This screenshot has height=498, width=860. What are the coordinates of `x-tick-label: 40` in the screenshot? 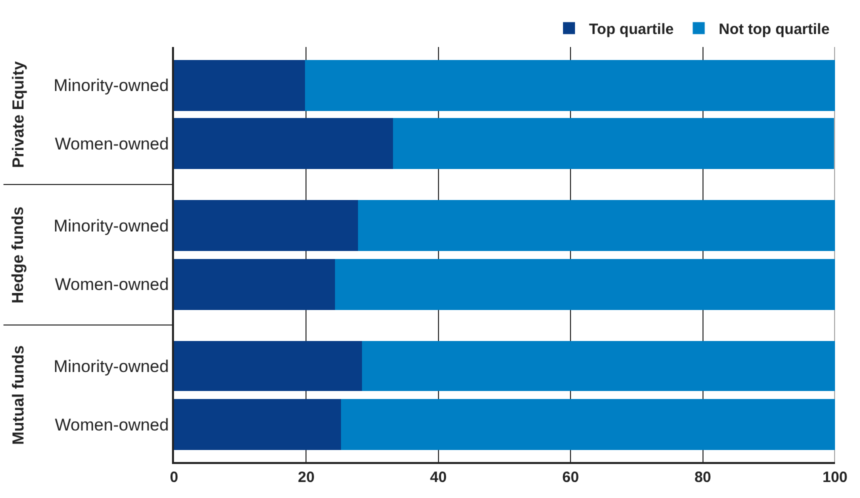 It's located at (438, 477).